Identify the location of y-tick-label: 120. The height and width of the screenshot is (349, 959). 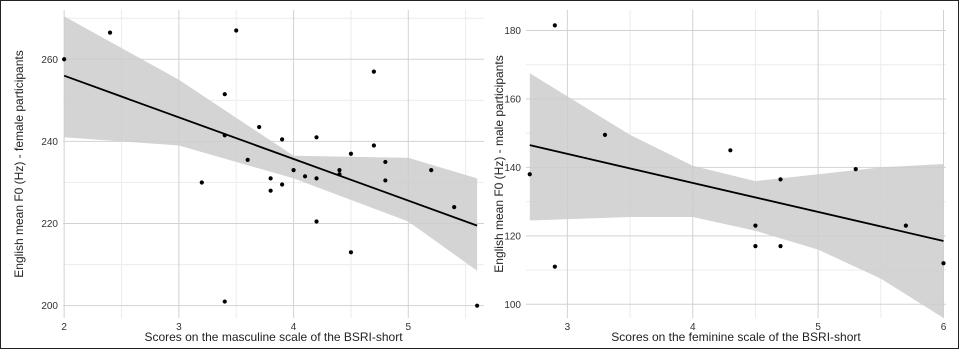
(512, 236).